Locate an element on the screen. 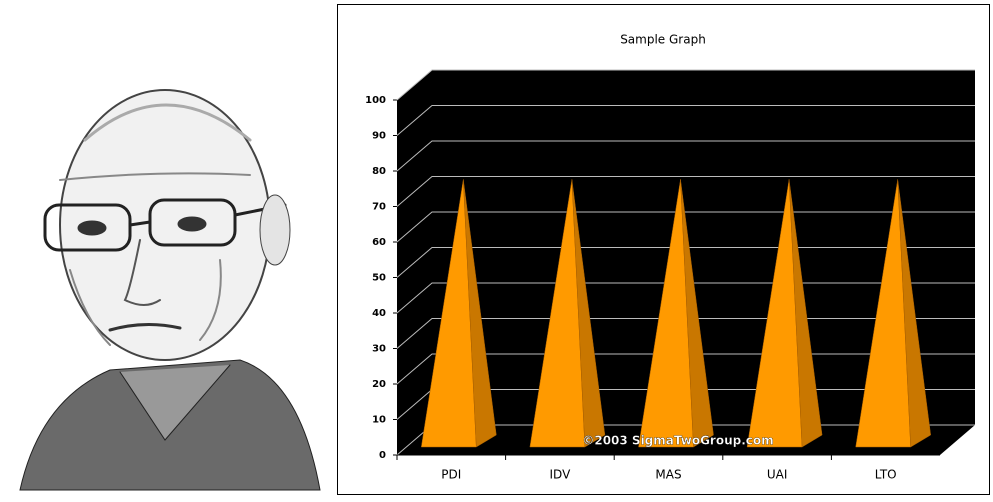 The height and width of the screenshot is (502, 993). x-tick-label: MAS is located at coordinates (668, 475).